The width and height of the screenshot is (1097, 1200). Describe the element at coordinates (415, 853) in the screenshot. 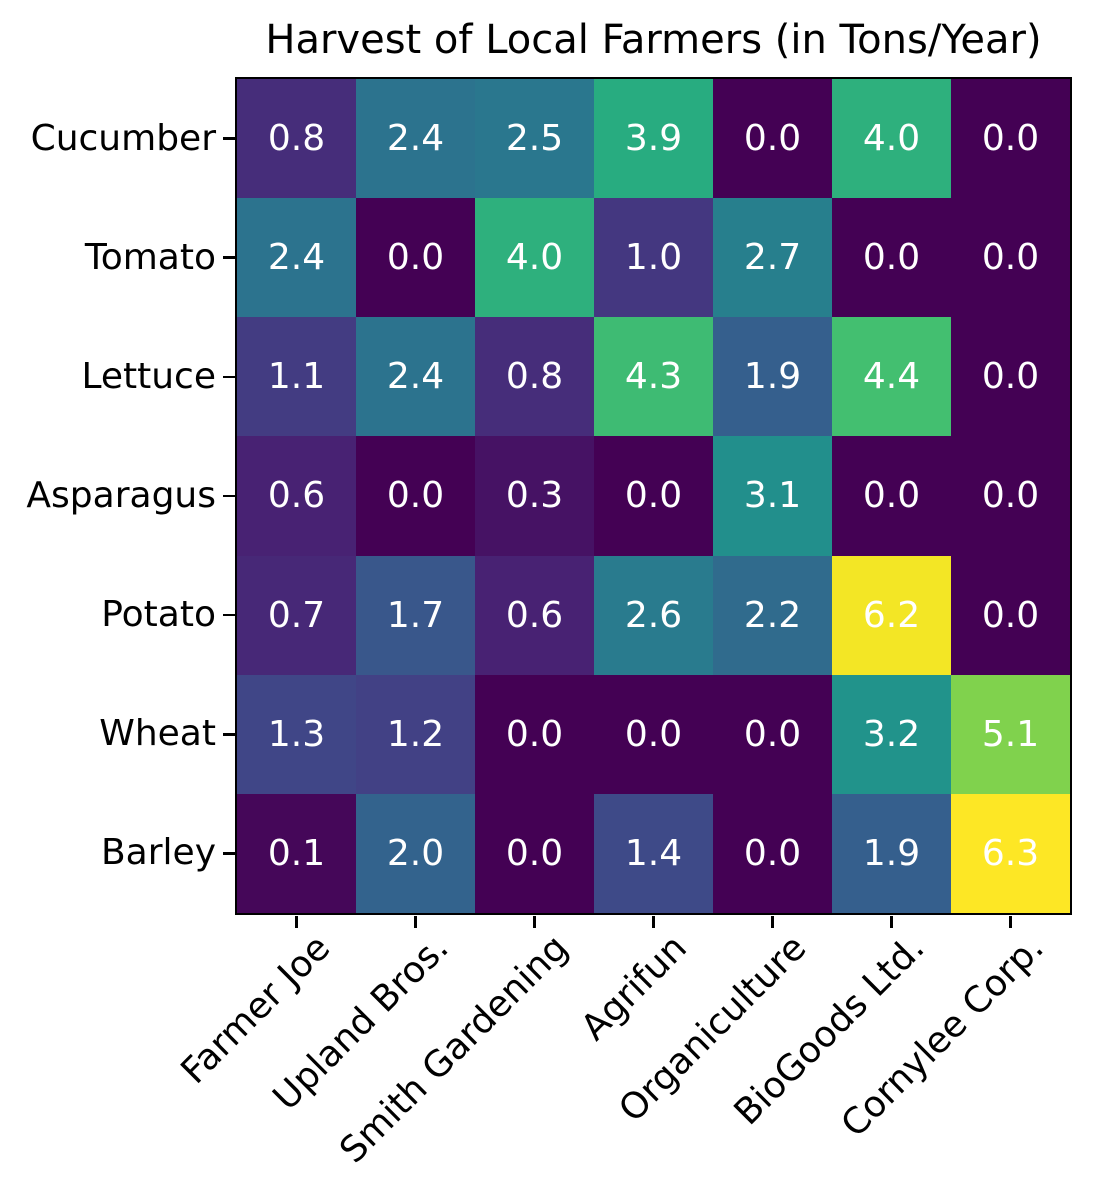

I see `heatmap-cell: 2.0` at that location.